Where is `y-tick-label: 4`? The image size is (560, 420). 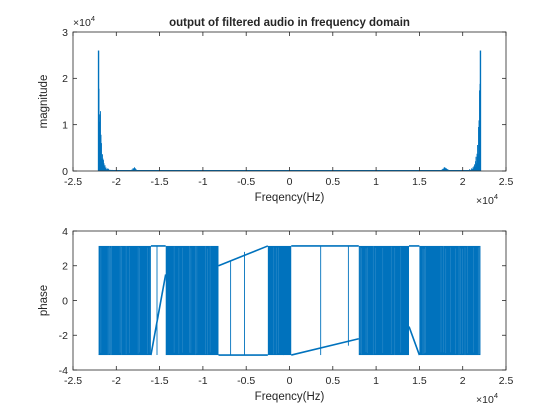
y-tick-label: 4 is located at coordinates (65, 232).